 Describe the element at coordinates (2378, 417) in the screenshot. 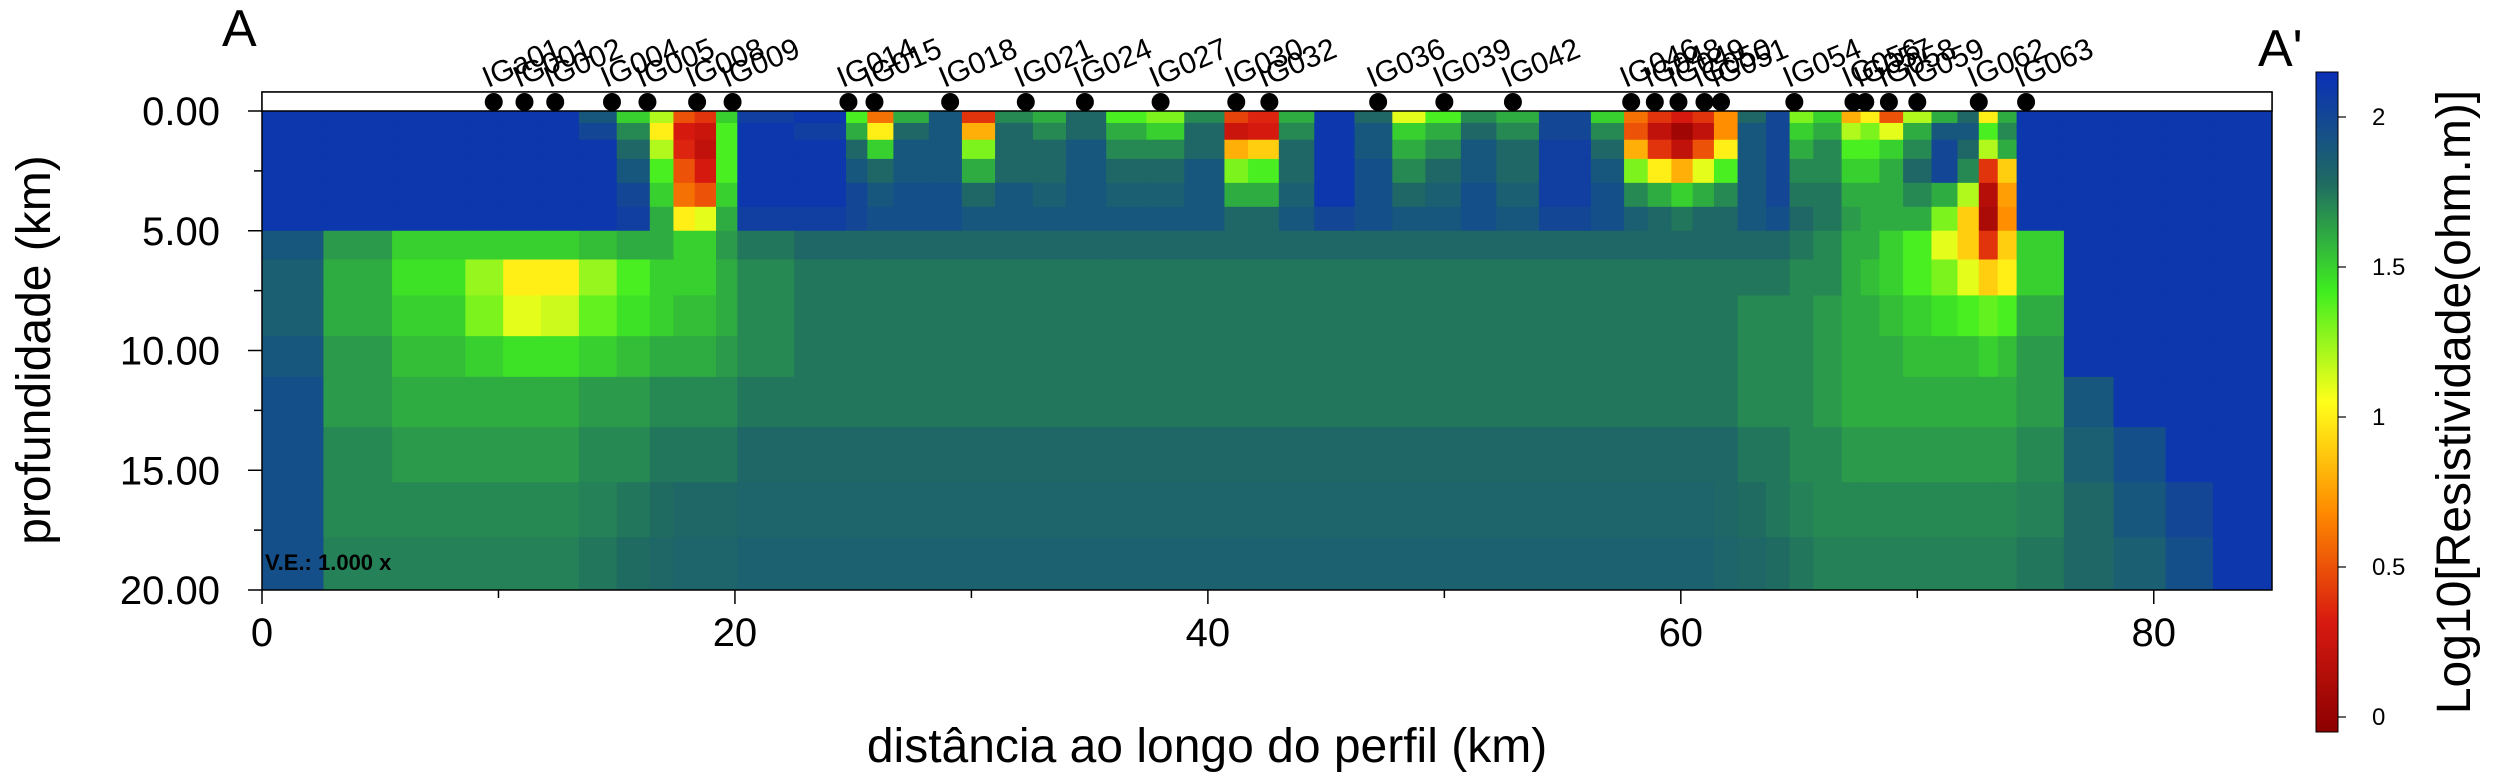

I see `colorbar-tick-label: 1` at that location.